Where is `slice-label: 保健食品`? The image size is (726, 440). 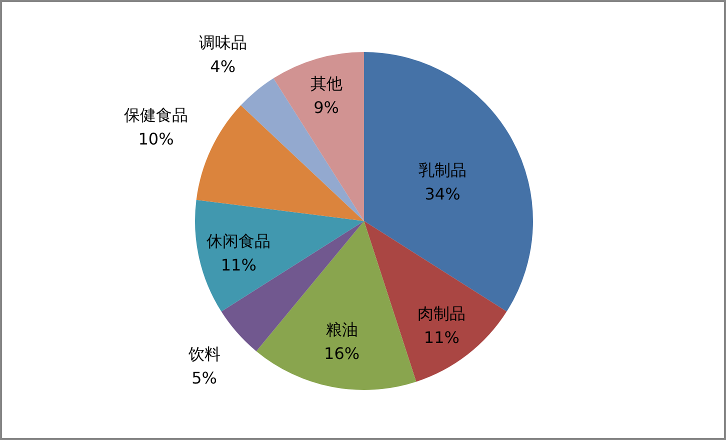 slice-label: 保健食品 is located at coordinates (156, 115).